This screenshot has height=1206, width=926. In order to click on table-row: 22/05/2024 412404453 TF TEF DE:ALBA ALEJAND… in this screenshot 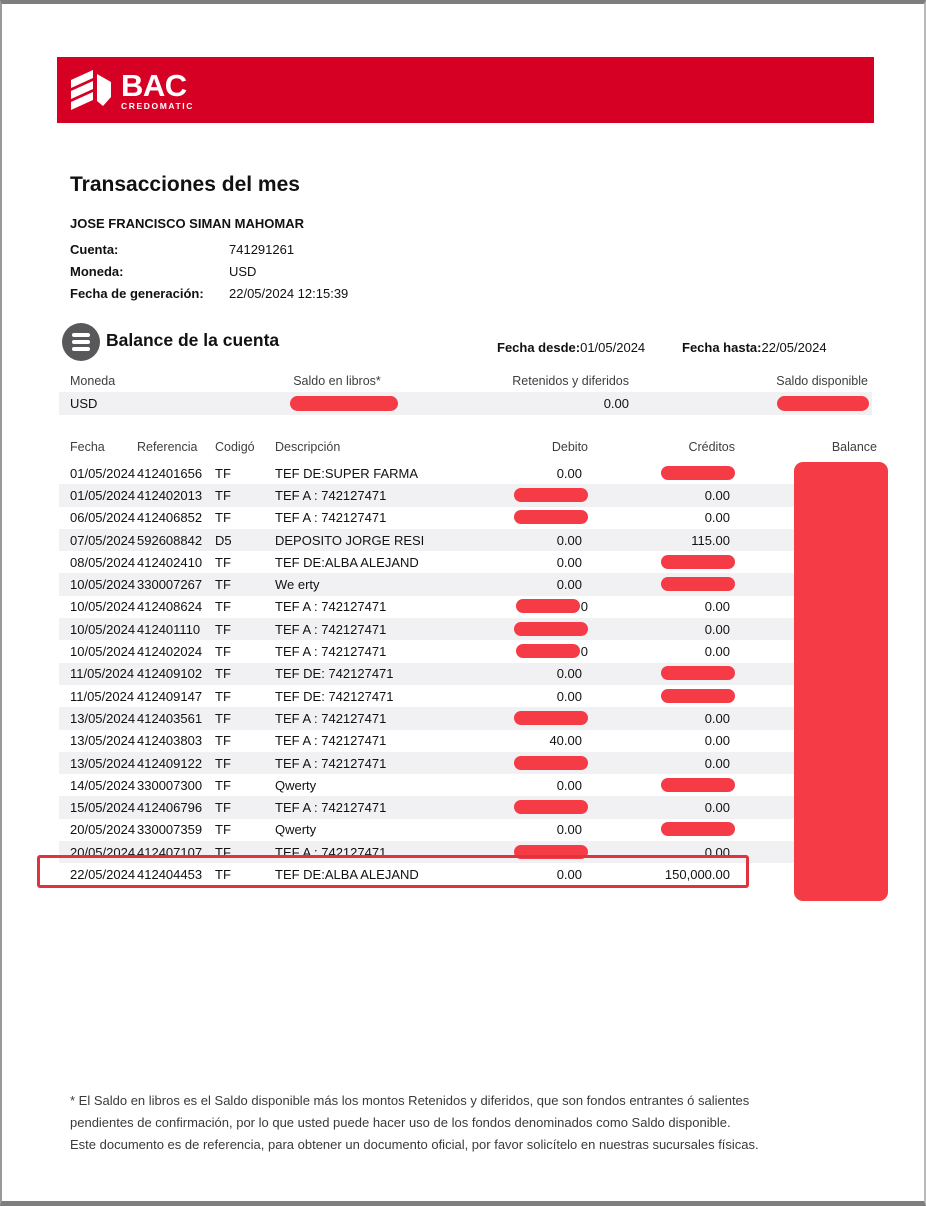, I will do `click(473, 874)`.